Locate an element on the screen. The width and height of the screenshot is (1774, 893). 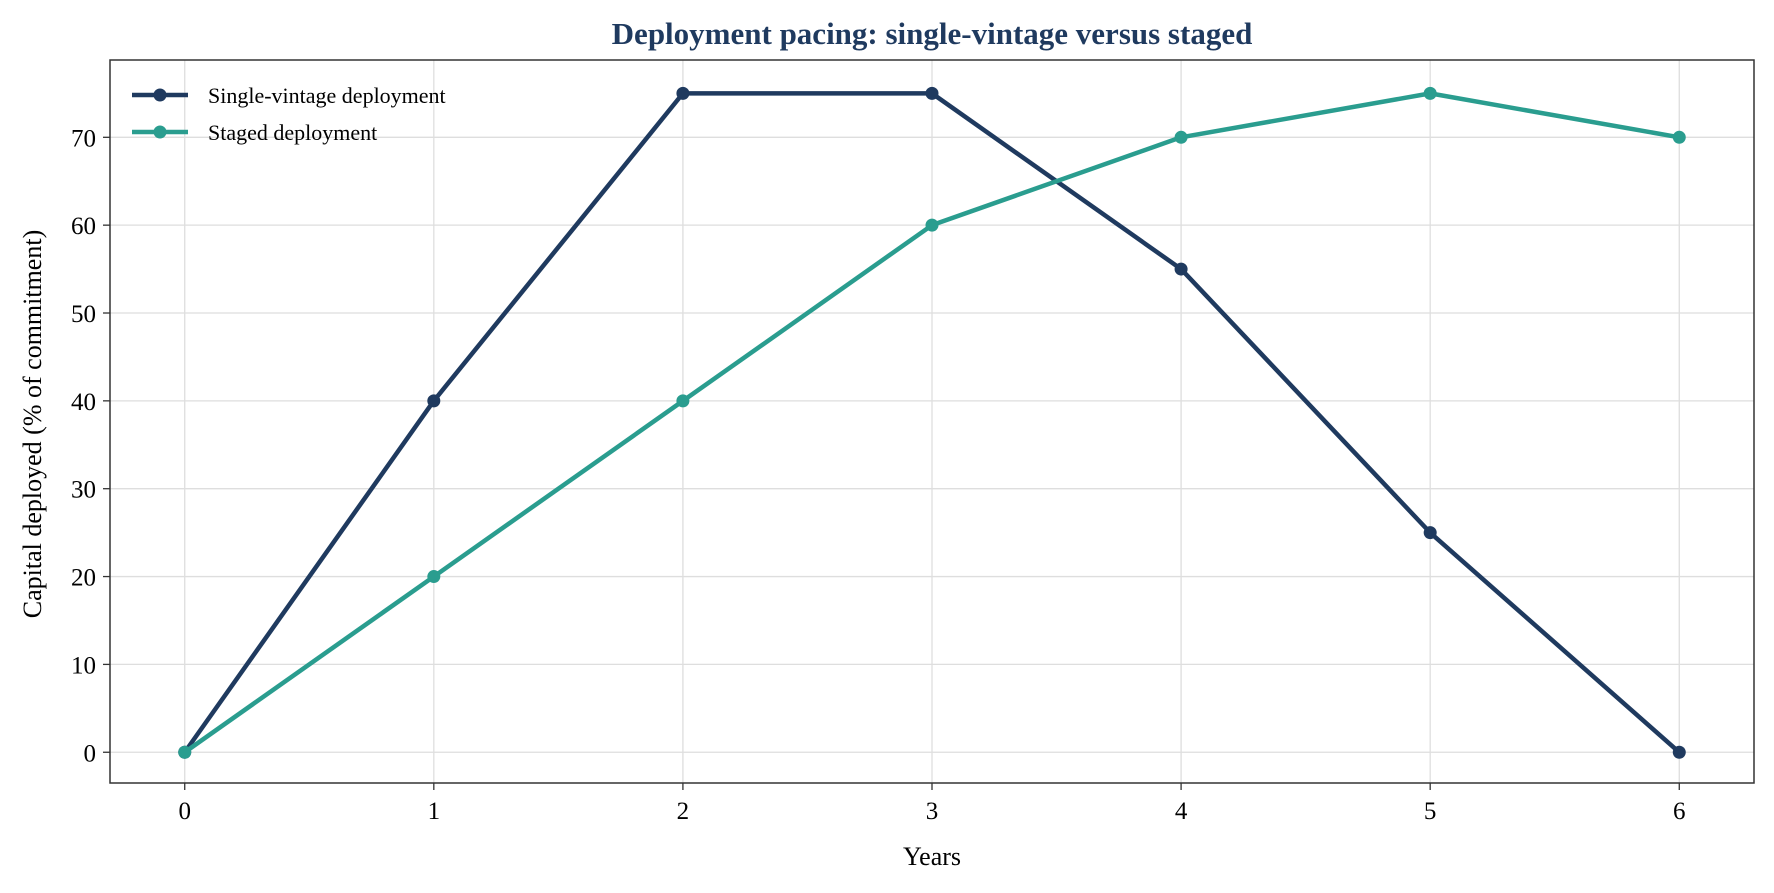
x-tick-label: 0 is located at coordinates (184, 811).